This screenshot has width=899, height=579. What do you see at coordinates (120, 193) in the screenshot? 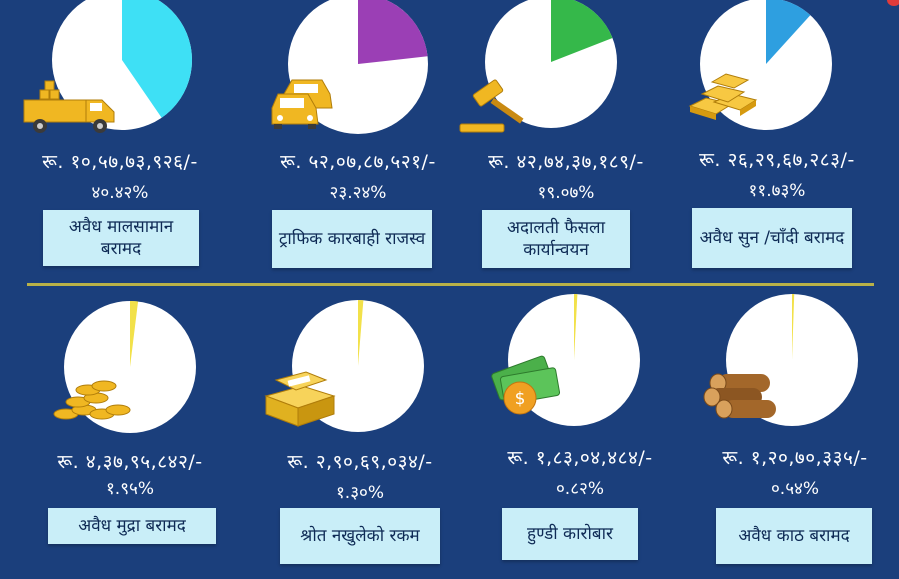
I see `percent-text: ४०.४२%` at bounding box center [120, 193].